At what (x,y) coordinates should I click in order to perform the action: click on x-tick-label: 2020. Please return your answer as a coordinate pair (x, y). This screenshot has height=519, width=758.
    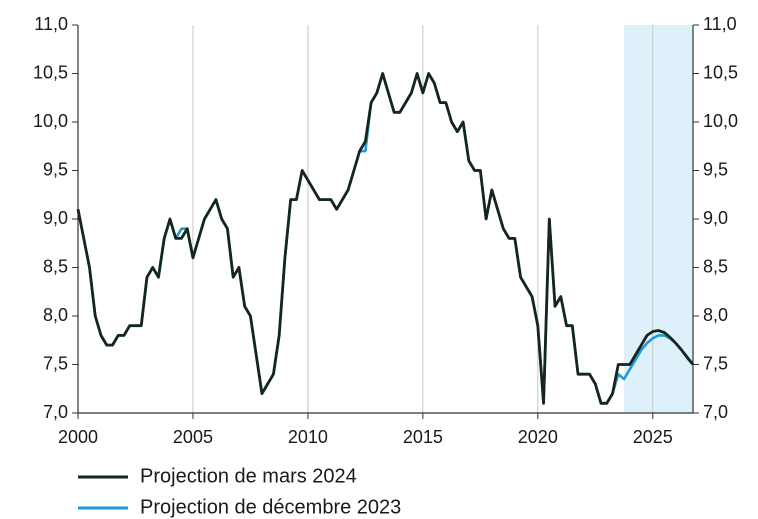
    Looking at the image, I should click on (538, 437).